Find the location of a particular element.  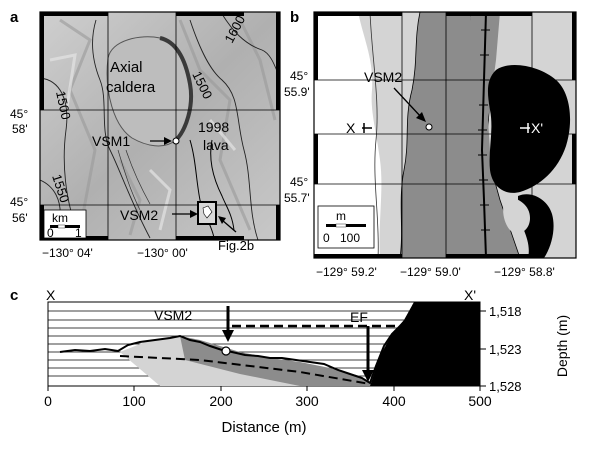

lat-label-b2-min: 55.7' is located at coordinates (297, 198).